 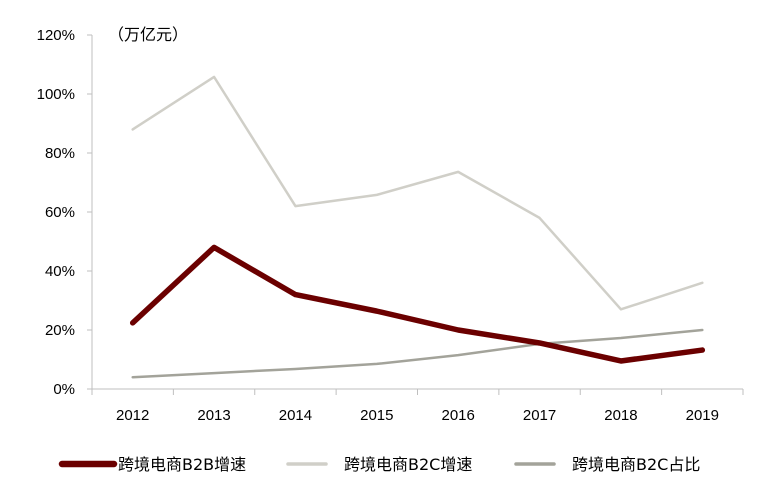 What do you see at coordinates (620, 415) in the screenshot?
I see `x-tick-label: 2018` at bounding box center [620, 415].